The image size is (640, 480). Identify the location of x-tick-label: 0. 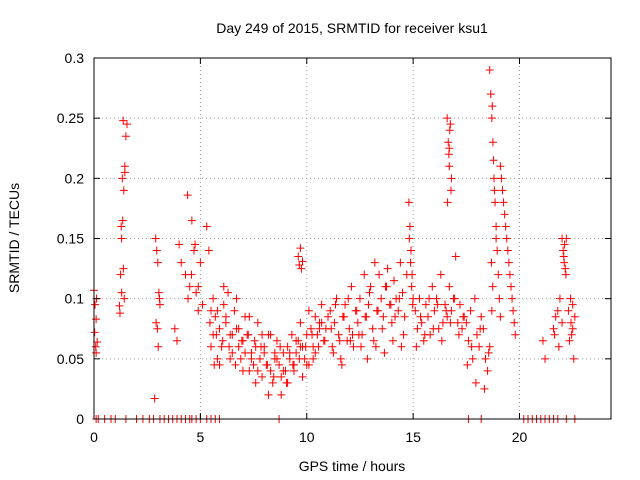
(94, 437).